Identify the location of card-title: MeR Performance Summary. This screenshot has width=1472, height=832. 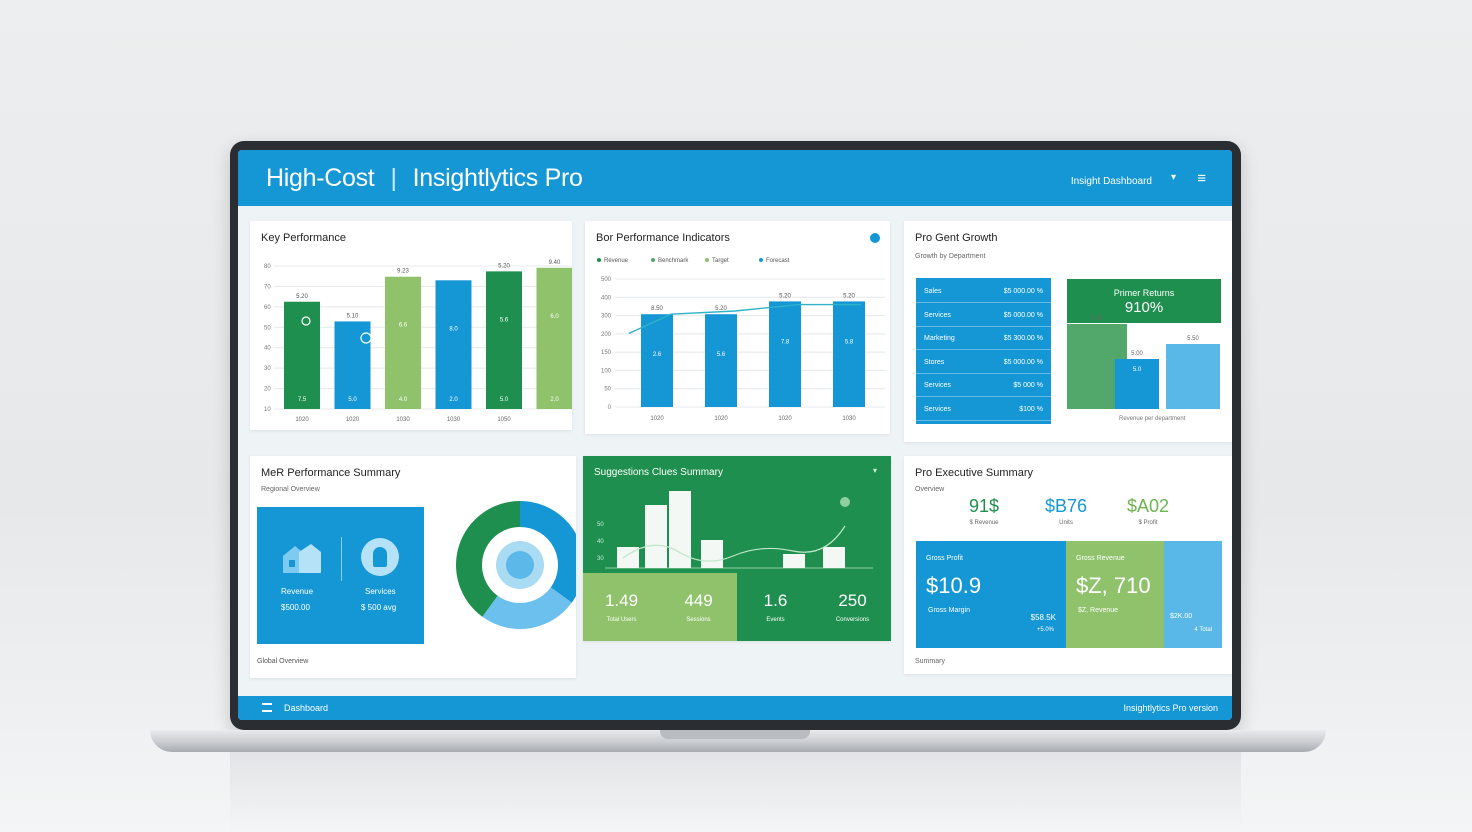
(331, 473).